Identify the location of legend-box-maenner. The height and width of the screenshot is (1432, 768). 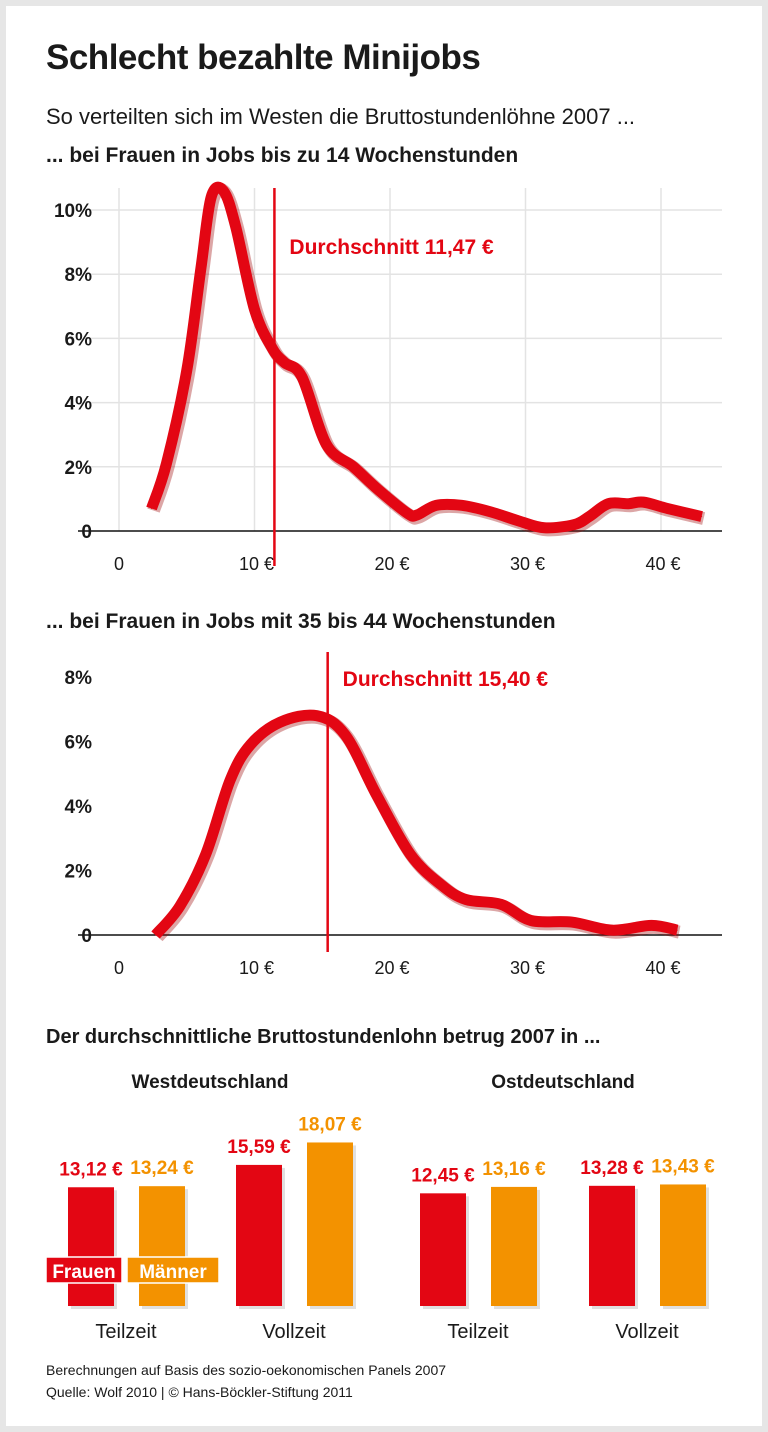
(173, 1270).